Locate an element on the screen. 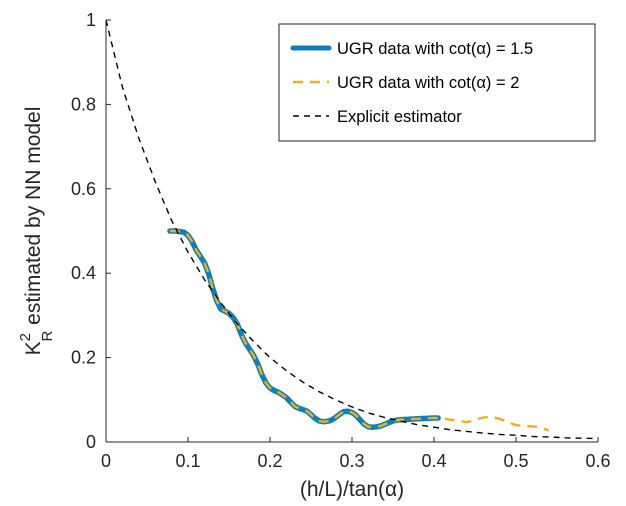 This screenshot has height=506, width=626. y-axis-title-sup: 2 is located at coordinates (25, 337).